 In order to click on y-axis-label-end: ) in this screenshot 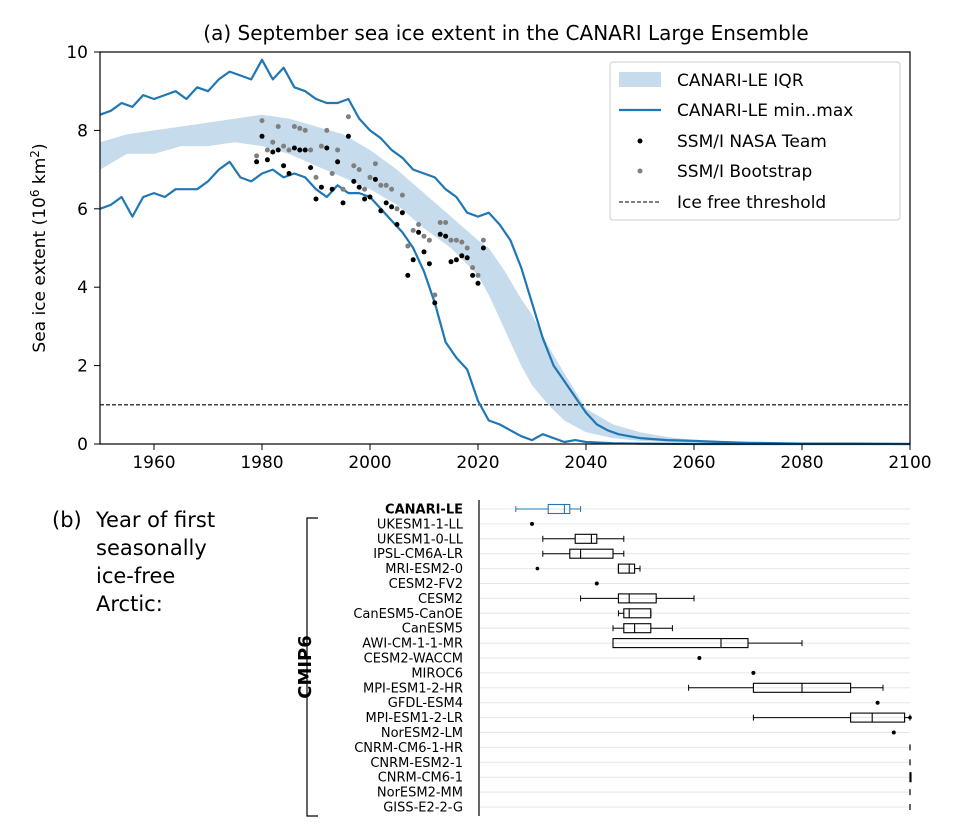, I will do `click(40, 146)`.